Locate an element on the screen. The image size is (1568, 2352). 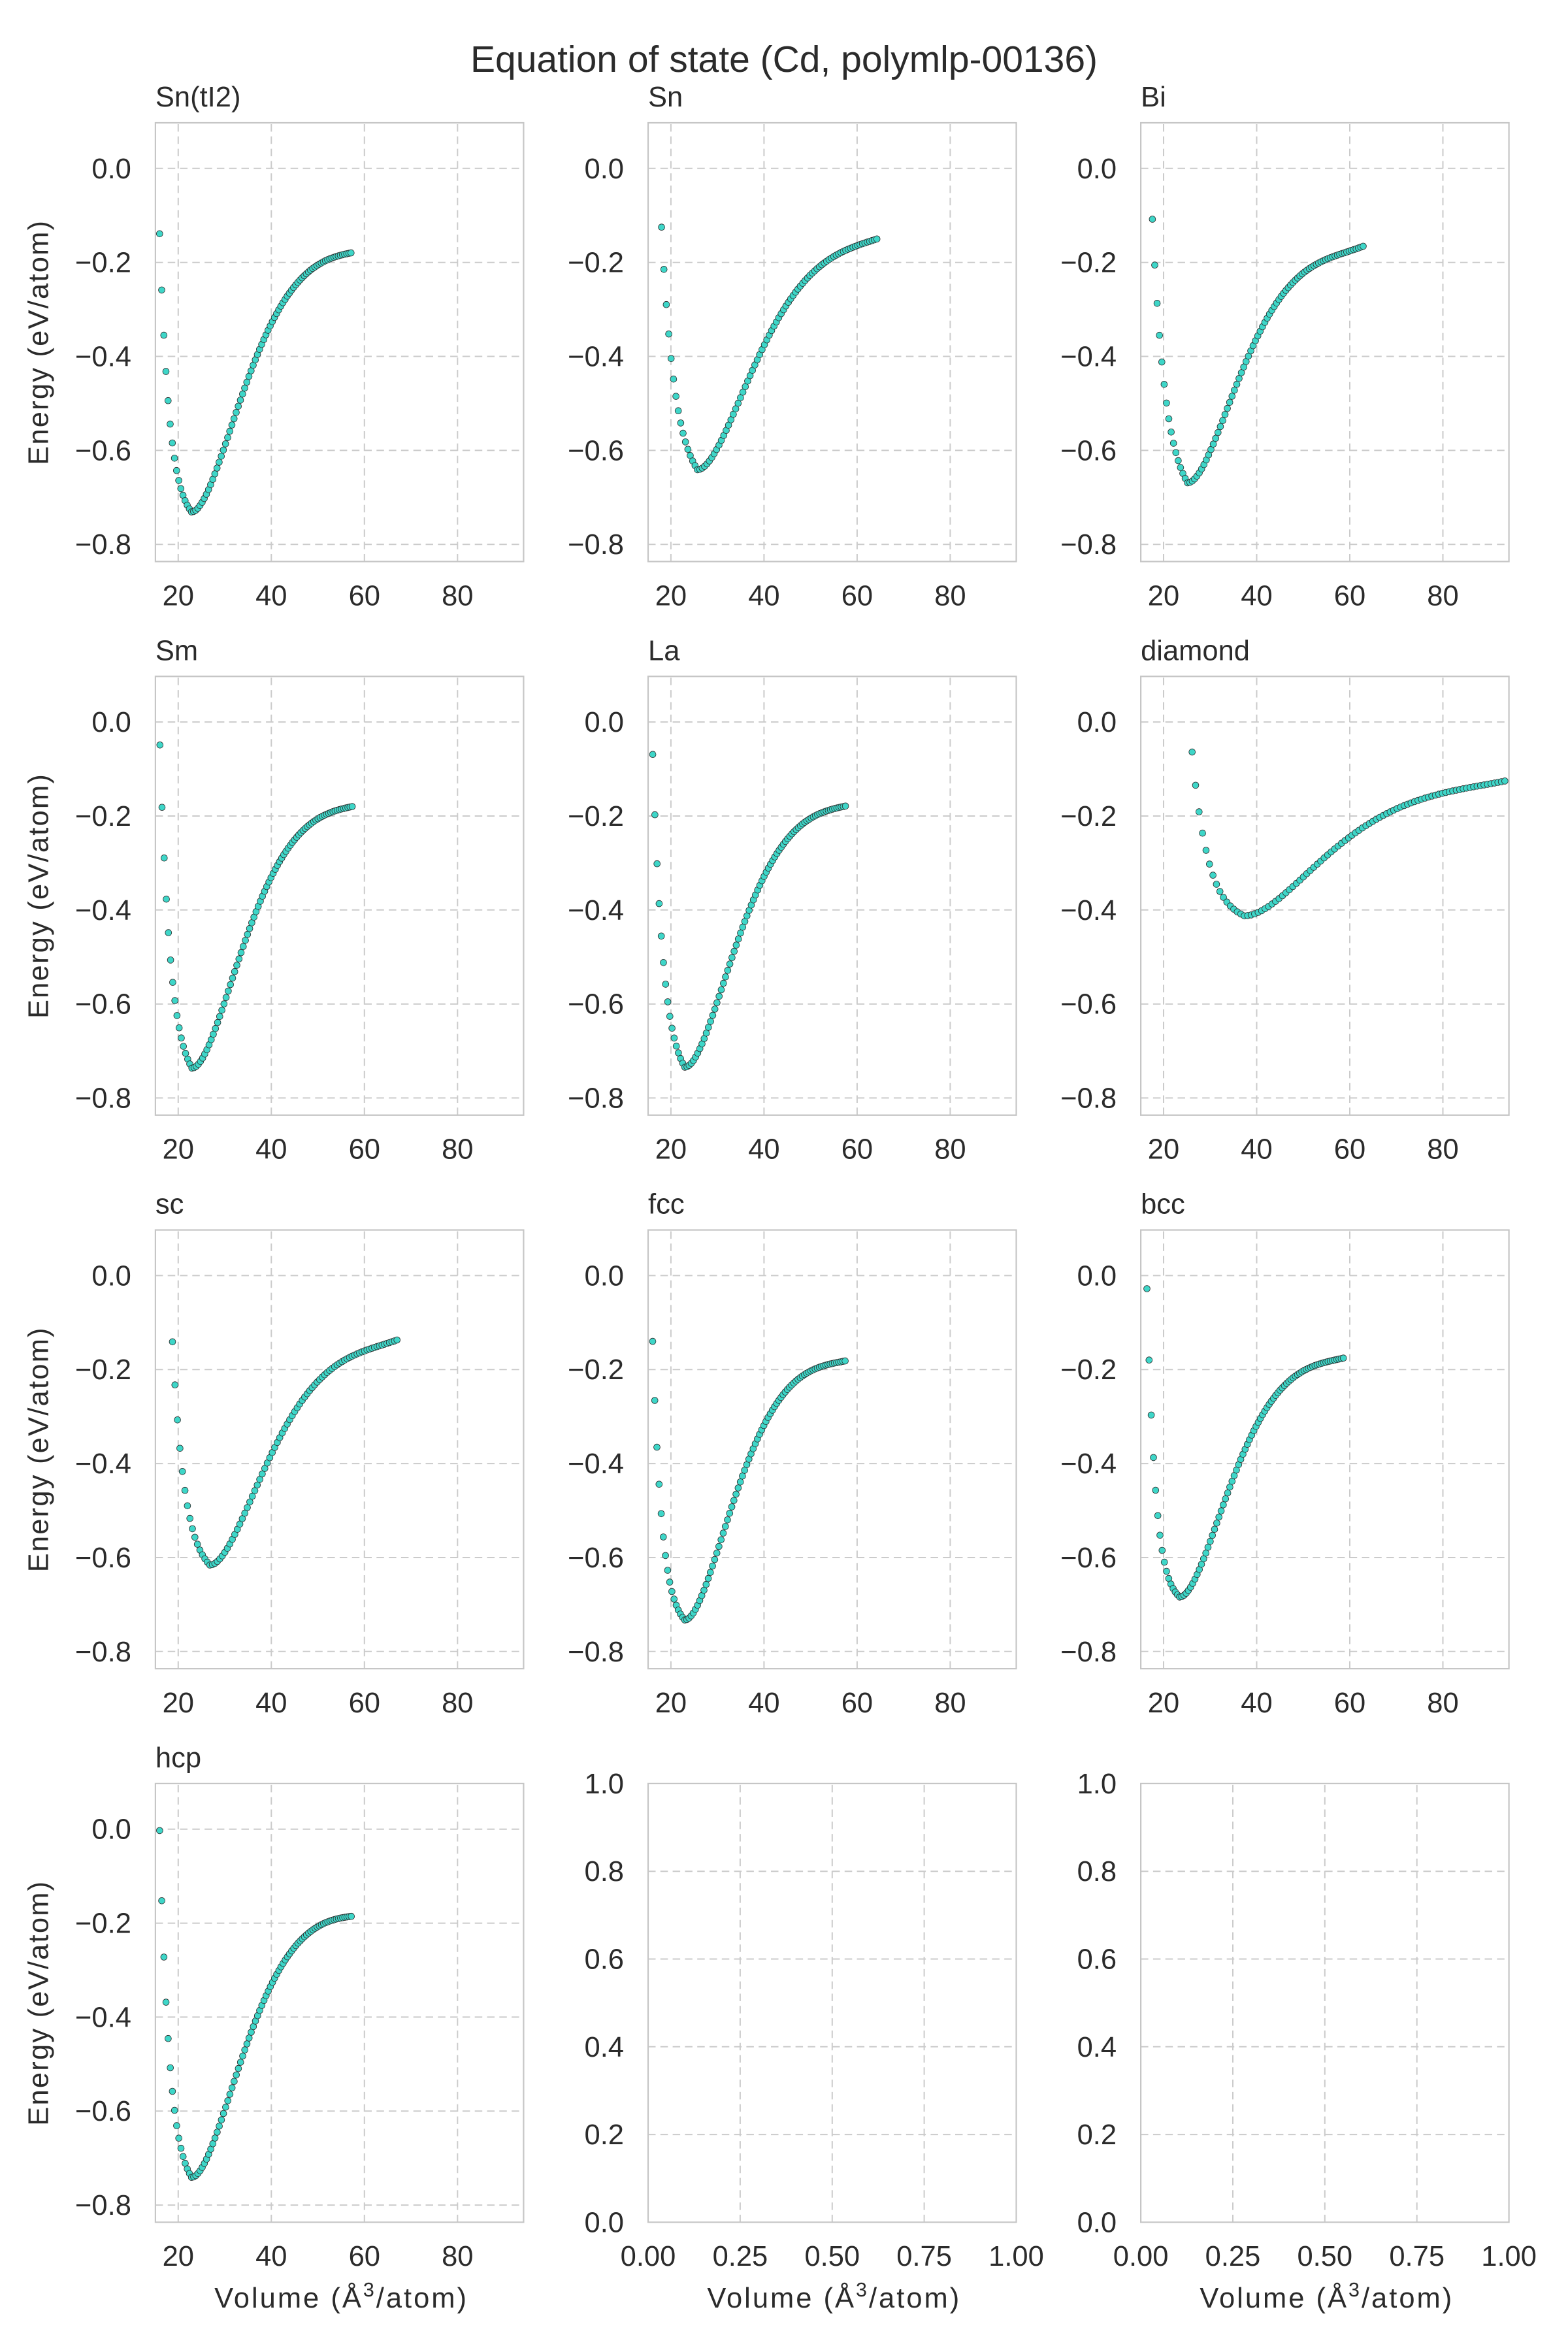
svg-text: 1.0 is located at coordinates (1097, 1784).